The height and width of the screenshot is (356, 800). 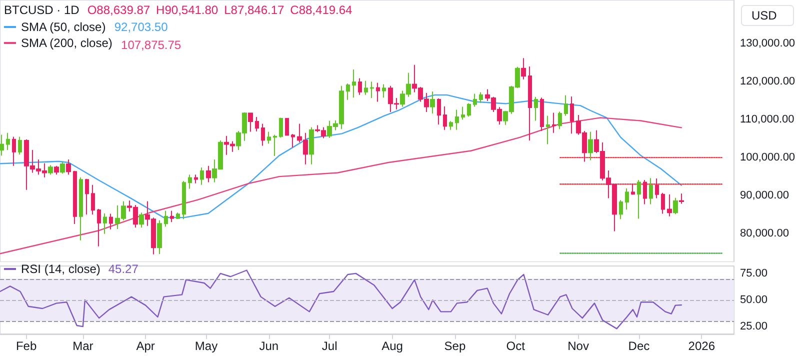 I want to click on chart-title: BTCUSD · 1D, so click(x=42, y=10).